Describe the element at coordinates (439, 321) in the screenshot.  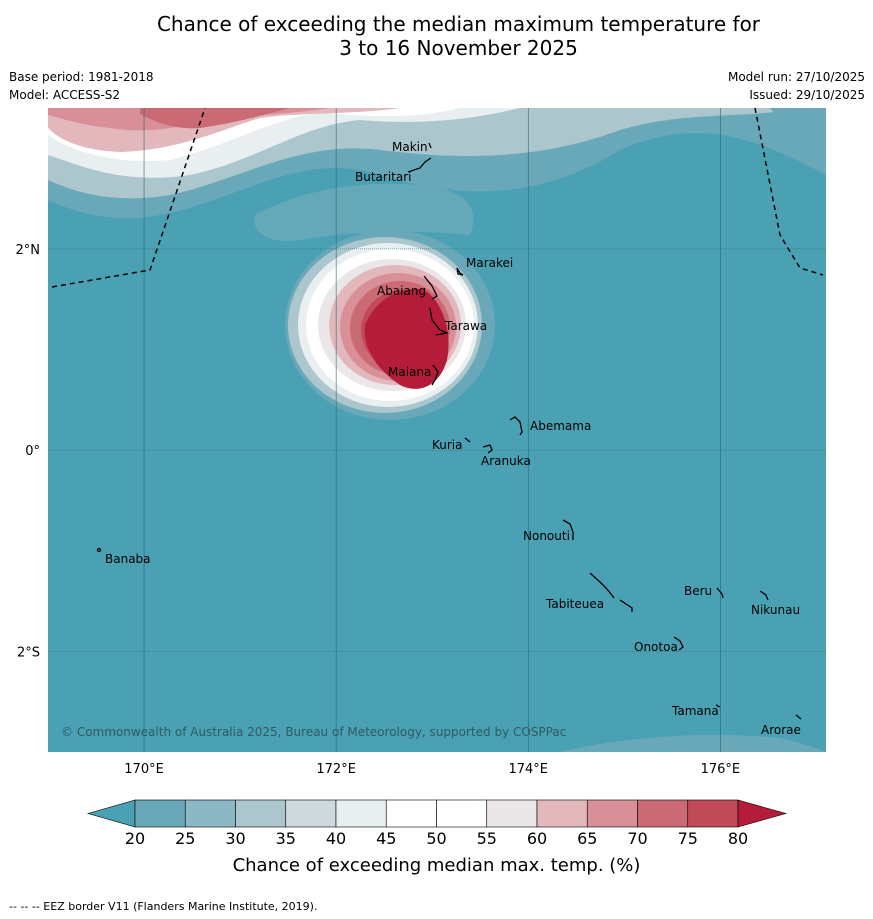
I see `island-tarawa` at that location.